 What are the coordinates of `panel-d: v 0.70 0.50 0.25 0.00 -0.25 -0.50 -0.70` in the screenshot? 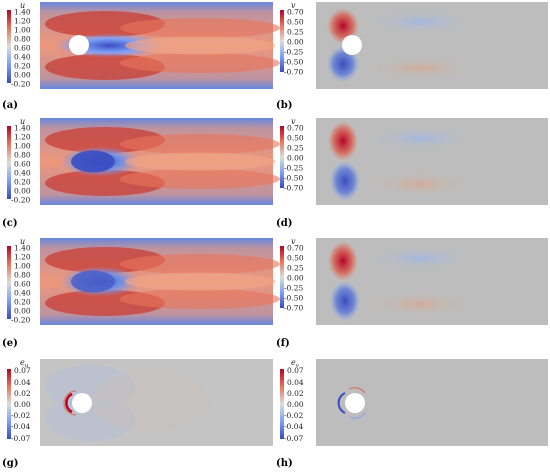 It's located at (412, 173).